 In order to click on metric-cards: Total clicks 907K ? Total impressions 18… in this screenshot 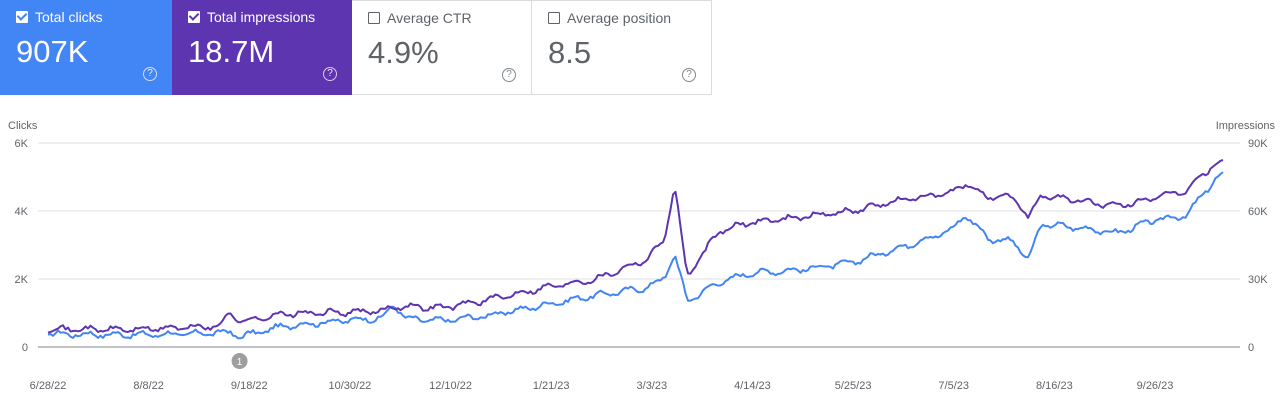, I will do `click(356, 47)`.